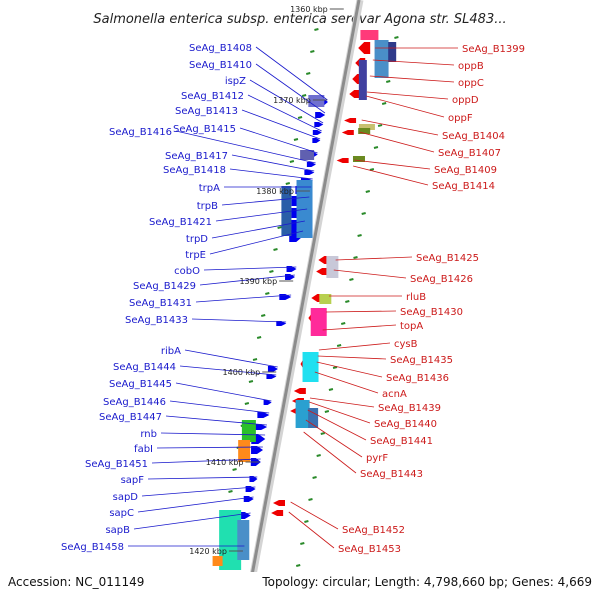 The width and height of the screenshot is (600, 600). I want to click on right-gene-label: acnA, so click(394, 394).